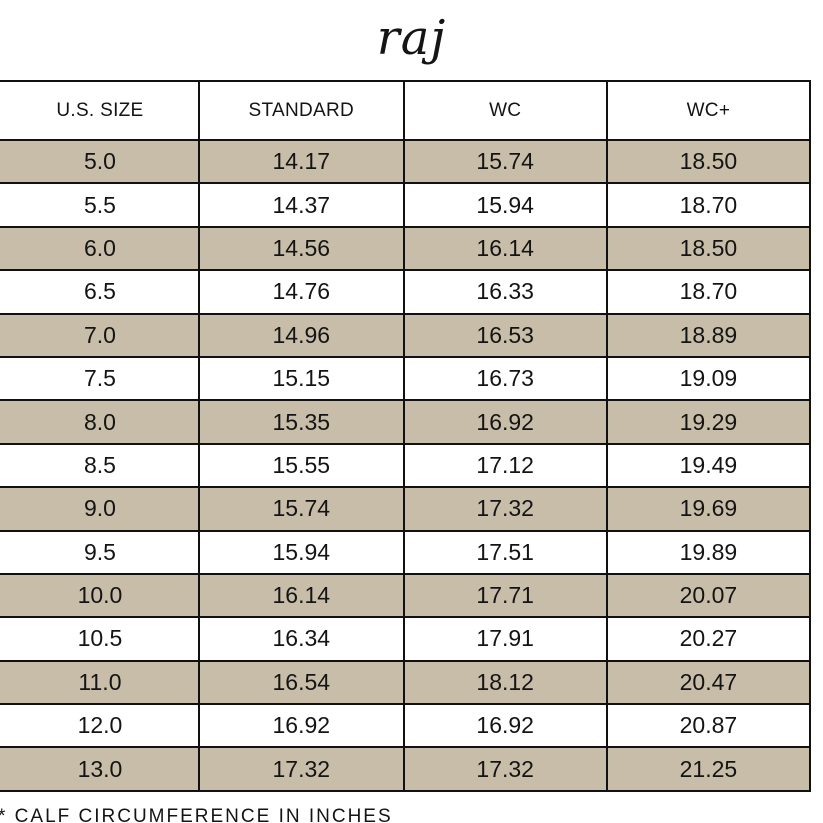 This screenshot has height=823, width=823. What do you see at coordinates (301, 682) in the screenshot?
I see `standard-cell: 16.54` at bounding box center [301, 682].